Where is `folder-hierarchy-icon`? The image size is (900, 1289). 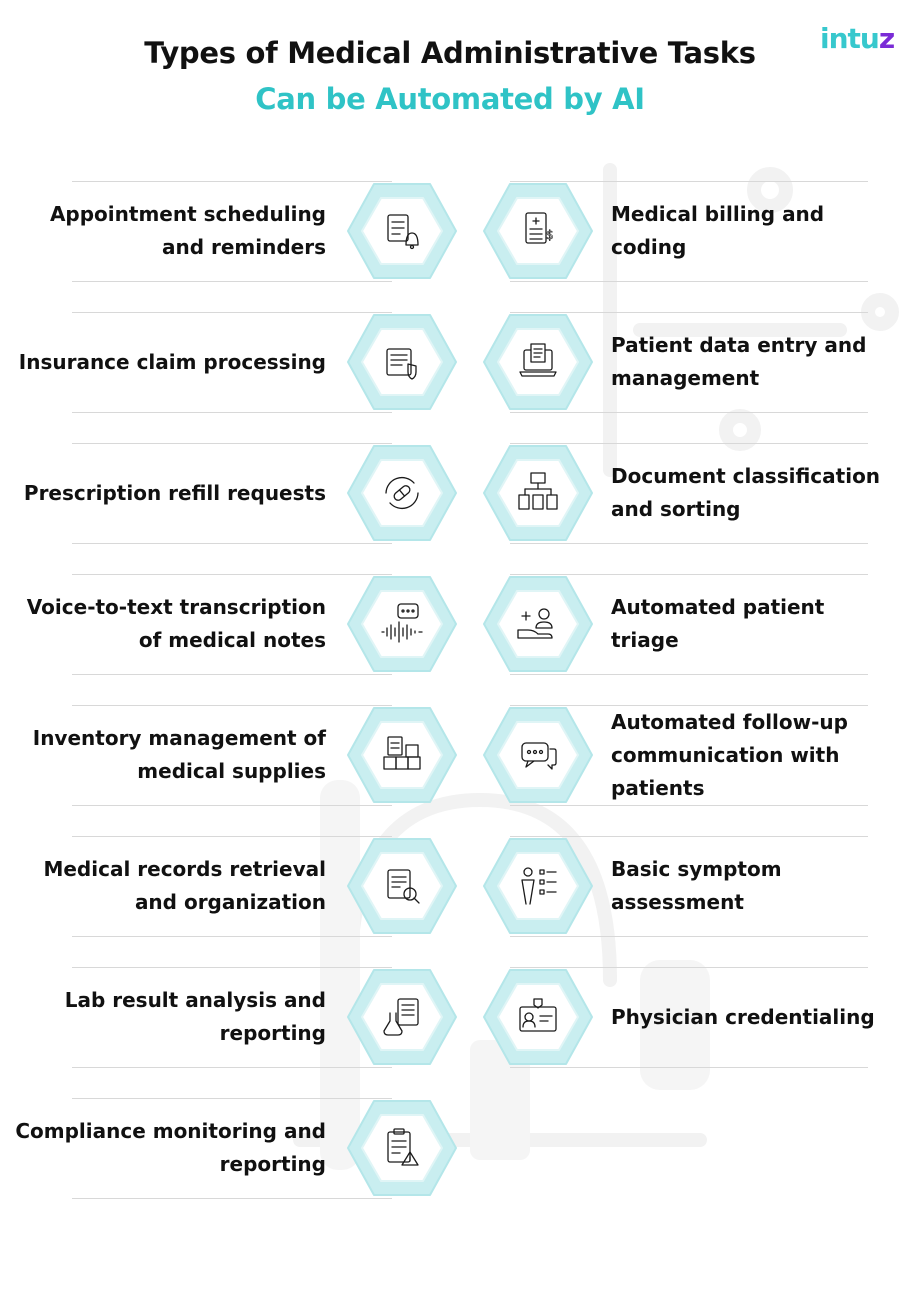 folder-hierarchy-icon is located at coordinates (538, 493).